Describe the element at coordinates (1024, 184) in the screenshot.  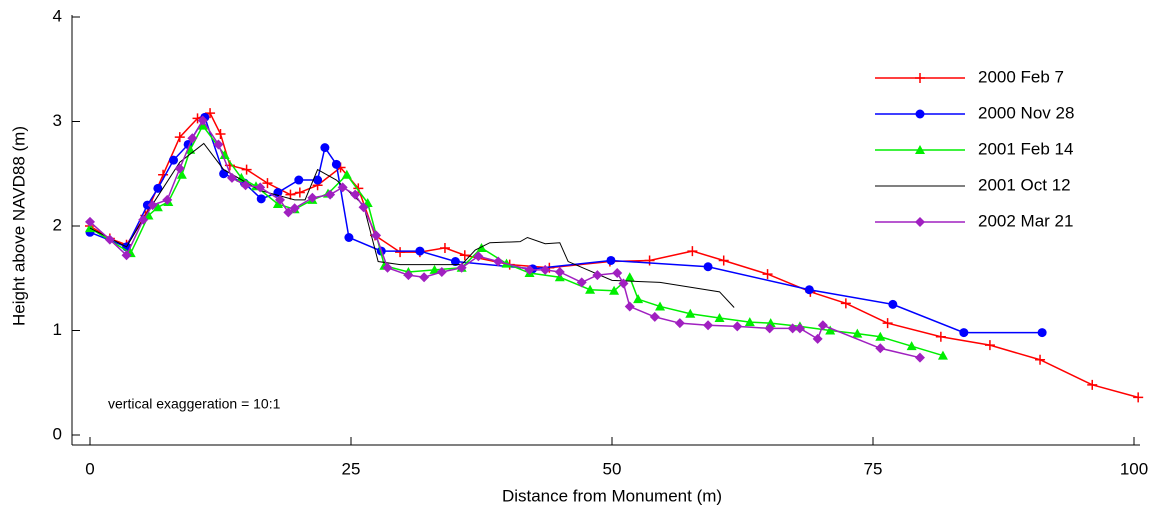
I see `legend-label: 2001 Oct 12` at that location.